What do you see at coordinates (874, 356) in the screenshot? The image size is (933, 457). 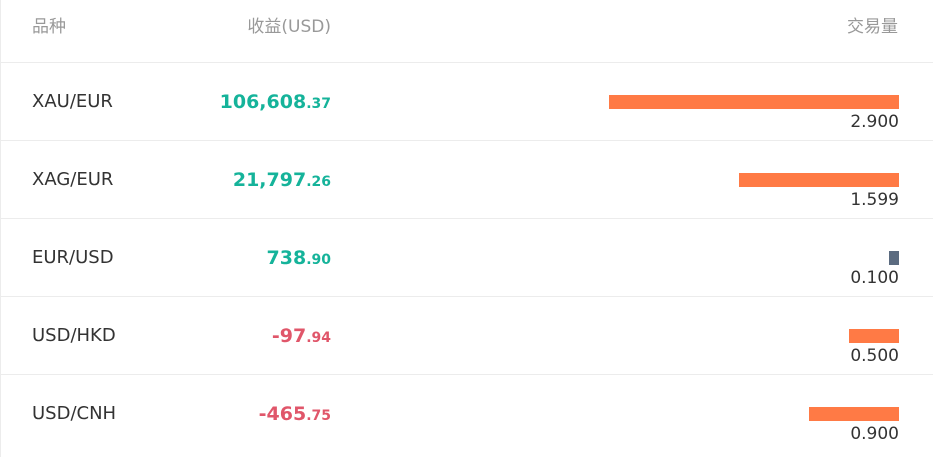 I see `volume-label: 0.500` at bounding box center [874, 356].